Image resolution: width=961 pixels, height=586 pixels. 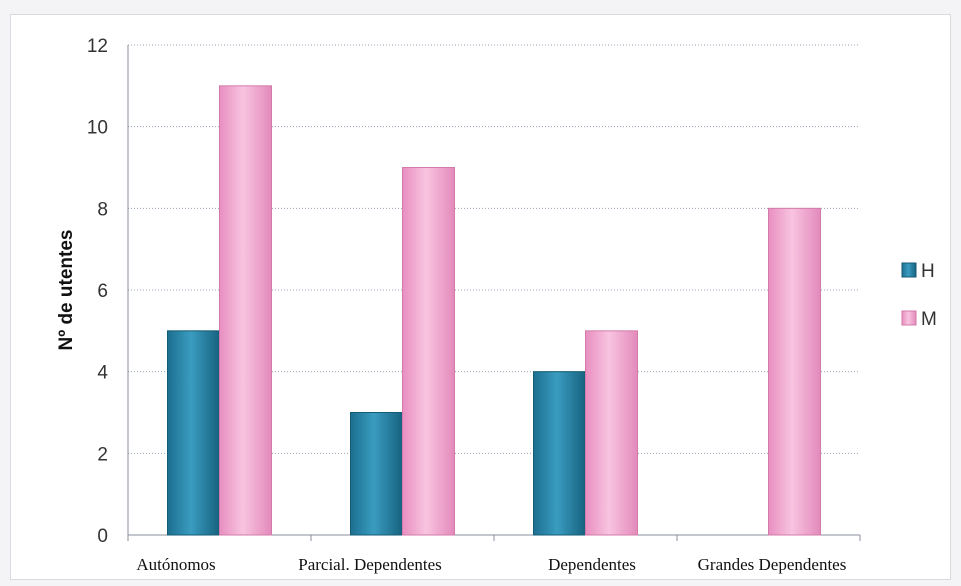 What do you see at coordinates (772, 564) in the screenshot?
I see `x-category-label: Grandes Dependentes` at bounding box center [772, 564].